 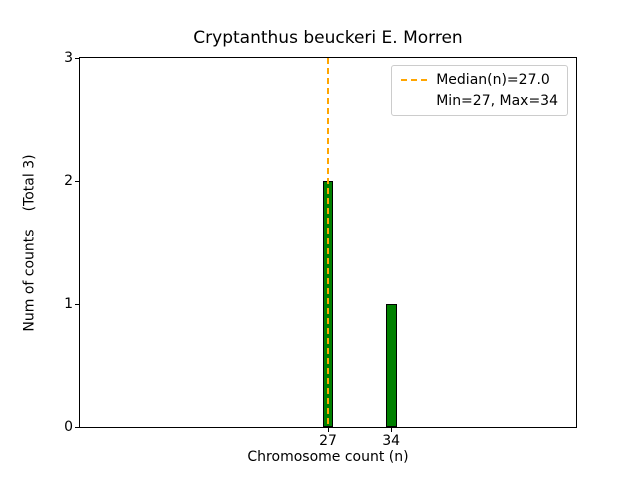 I want to click on x-tick-label: 27, so click(x=328, y=441).